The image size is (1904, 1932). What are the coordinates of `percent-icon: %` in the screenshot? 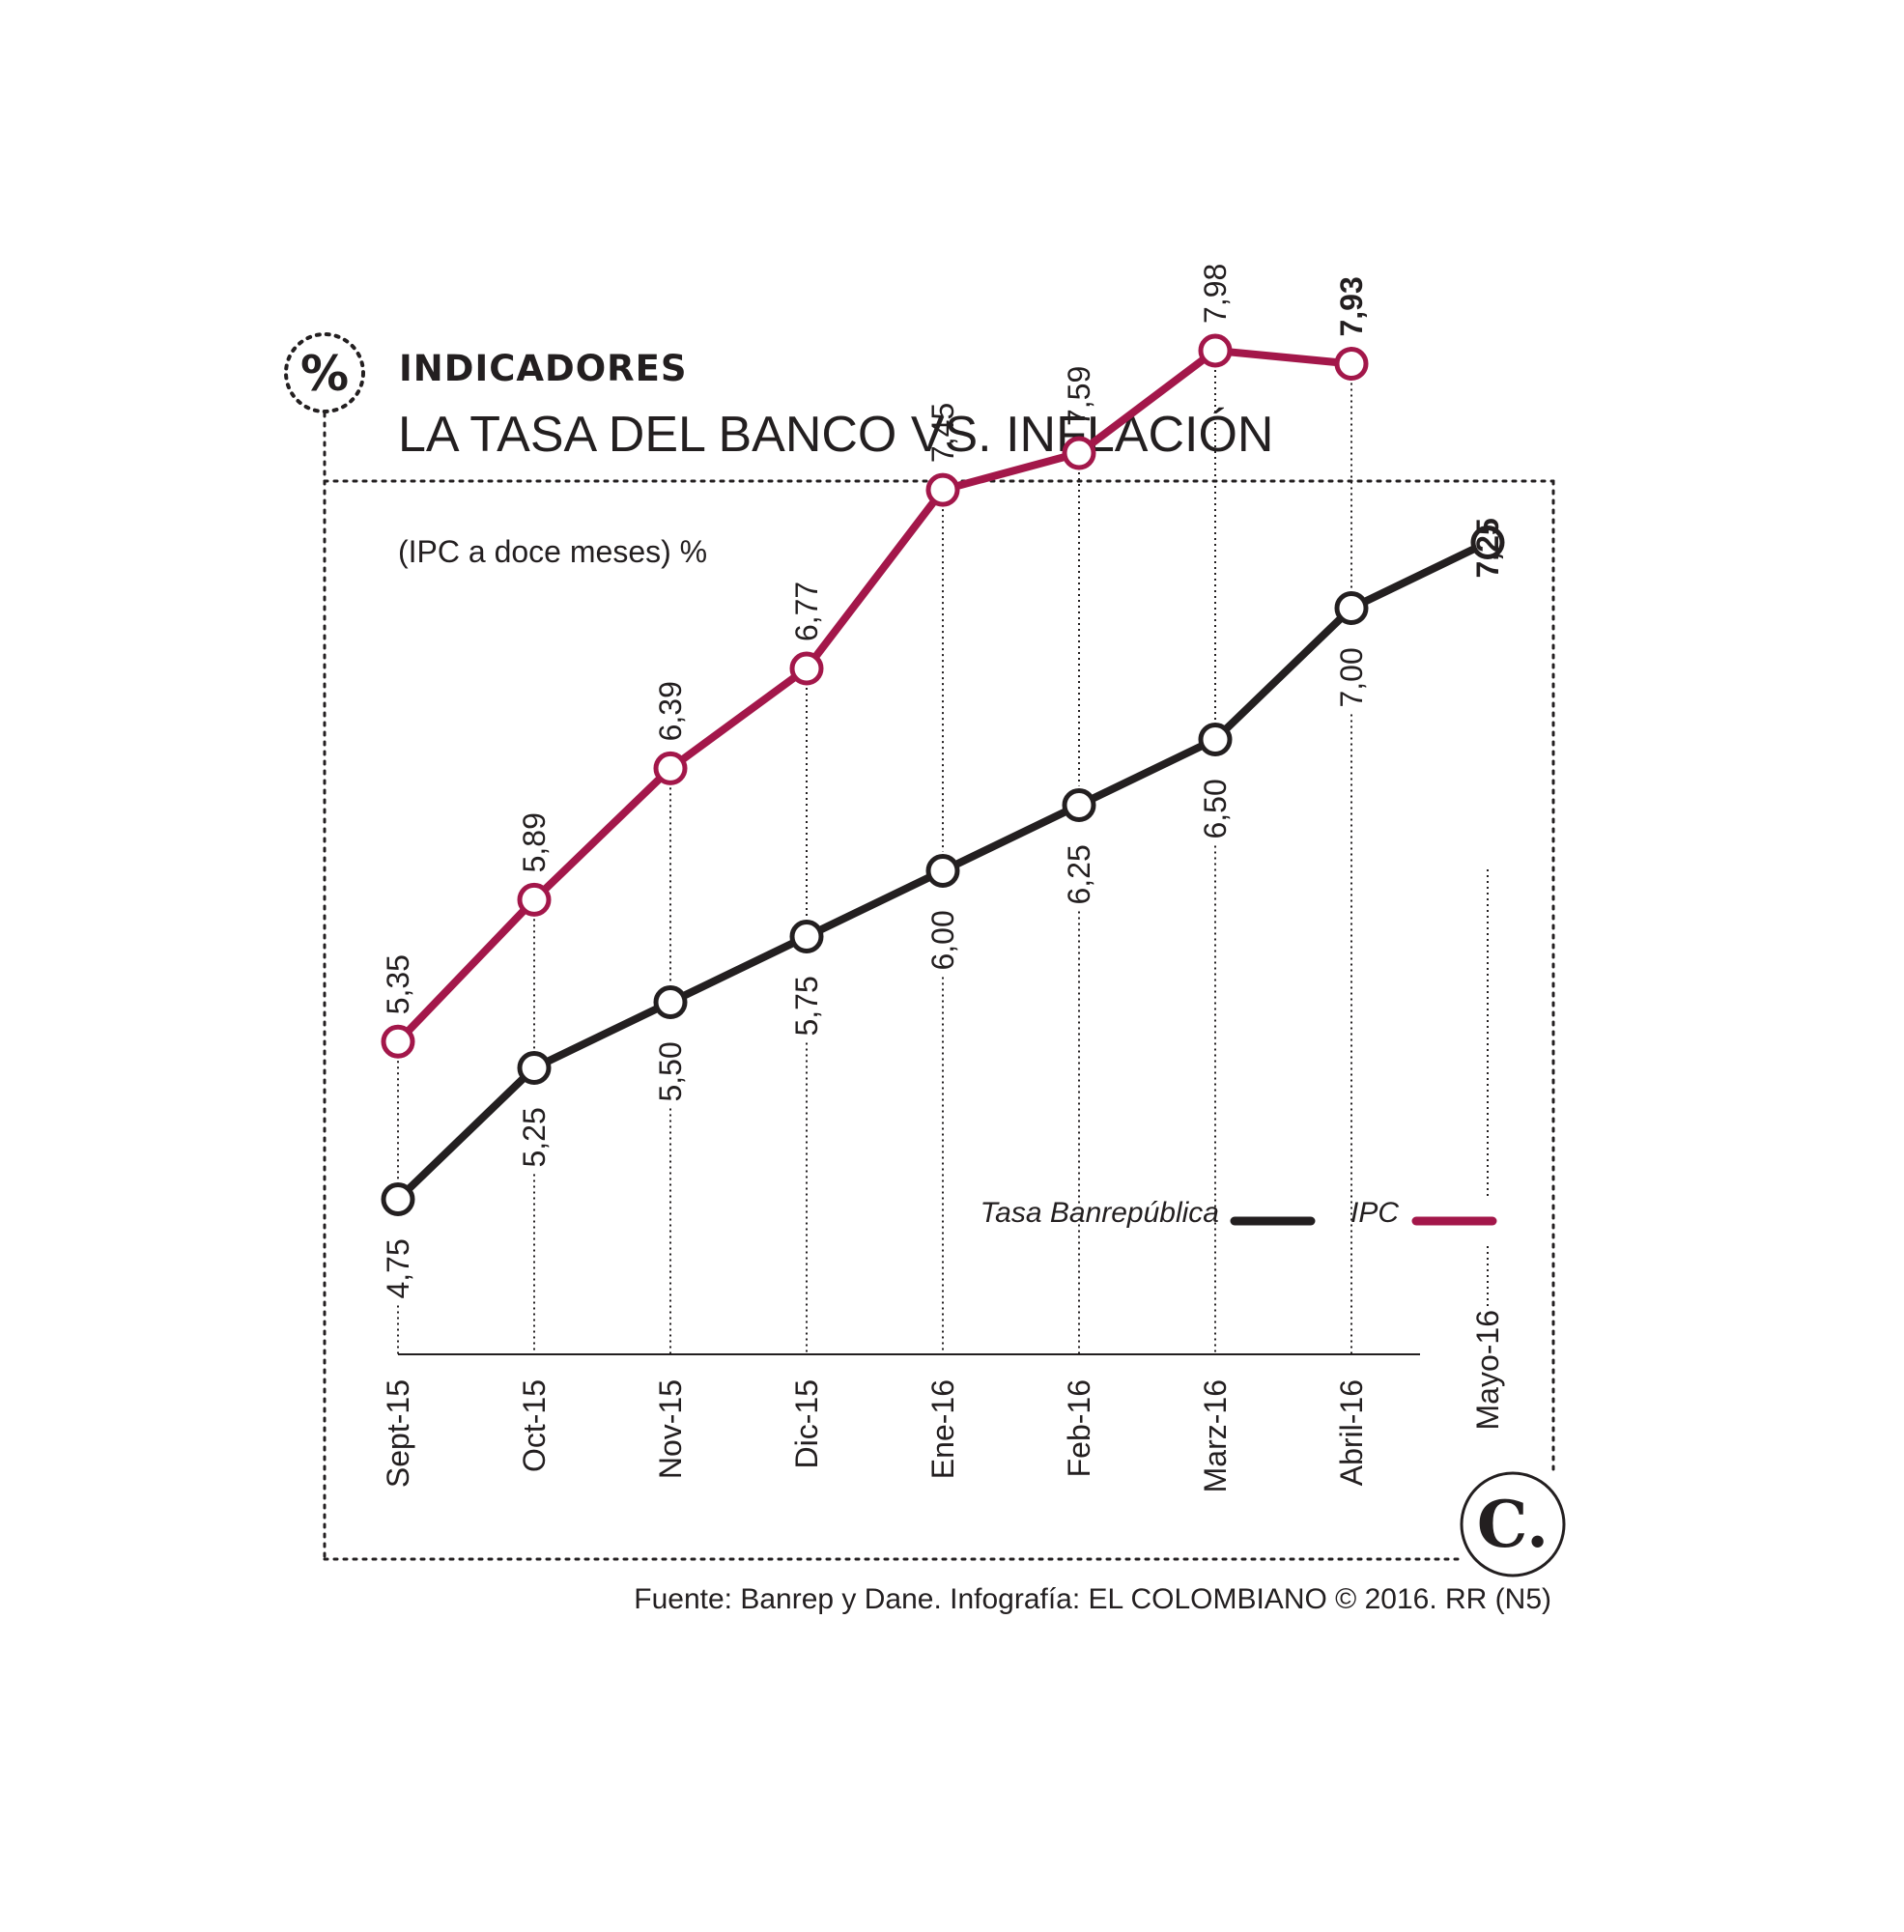 It's located at (324, 372).